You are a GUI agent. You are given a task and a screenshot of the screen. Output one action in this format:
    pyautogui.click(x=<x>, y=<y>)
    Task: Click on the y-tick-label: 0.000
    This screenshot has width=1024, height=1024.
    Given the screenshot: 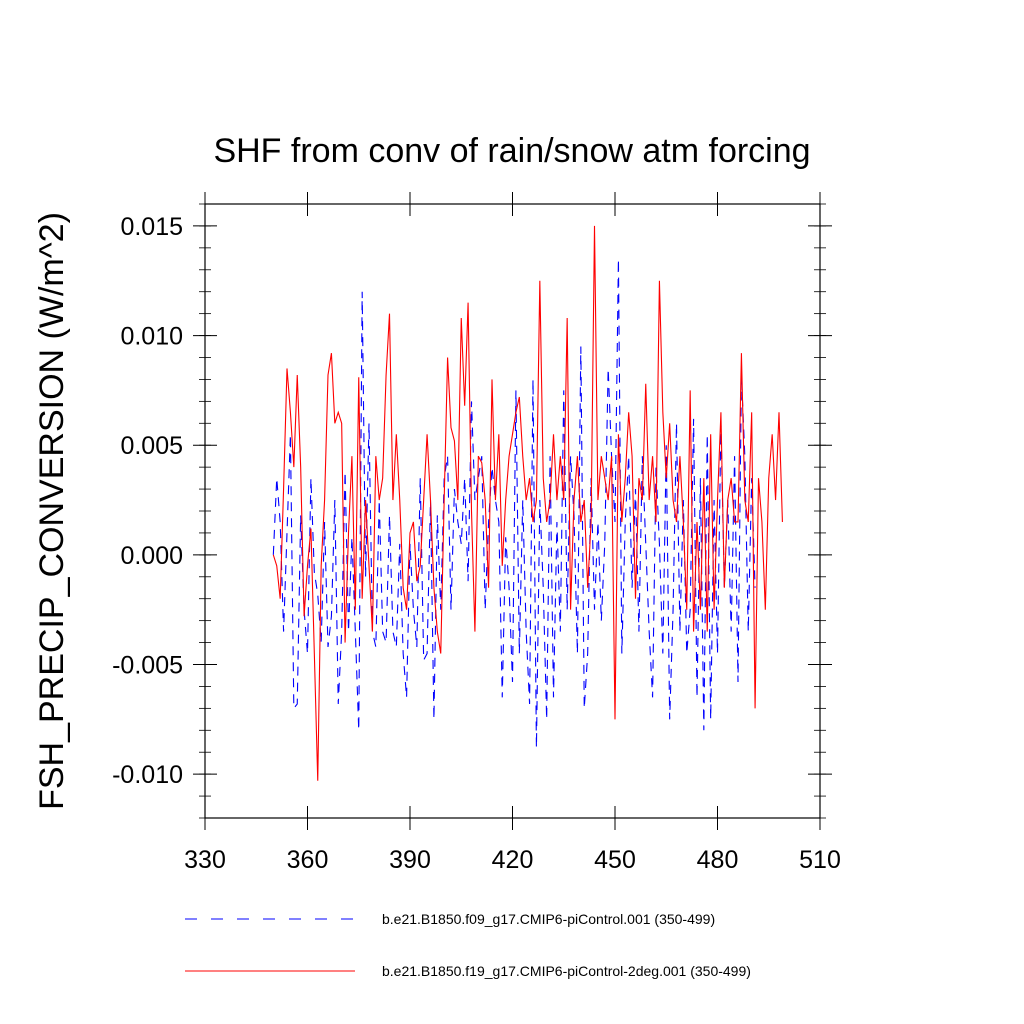 What is the action you would take?
    pyautogui.click(x=151, y=556)
    